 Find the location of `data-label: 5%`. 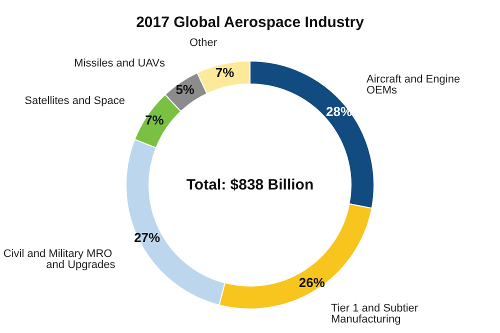

data-label: 5% is located at coordinates (185, 89).